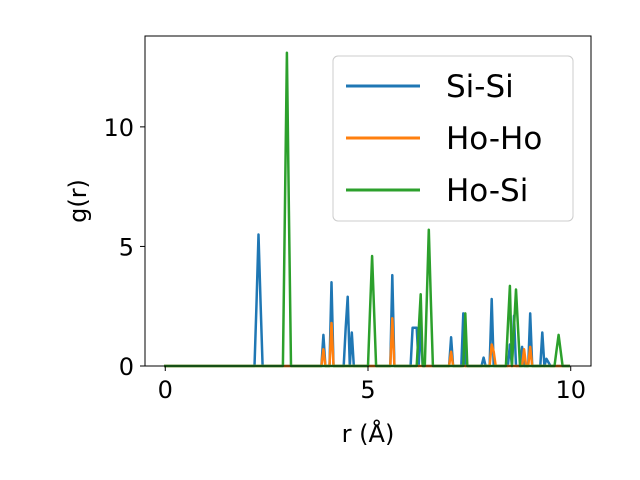 Image resolution: width=640 pixels, height=480 pixels. What do you see at coordinates (165, 390) in the screenshot?
I see `x-tick-label: 0` at bounding box center [165, 390].